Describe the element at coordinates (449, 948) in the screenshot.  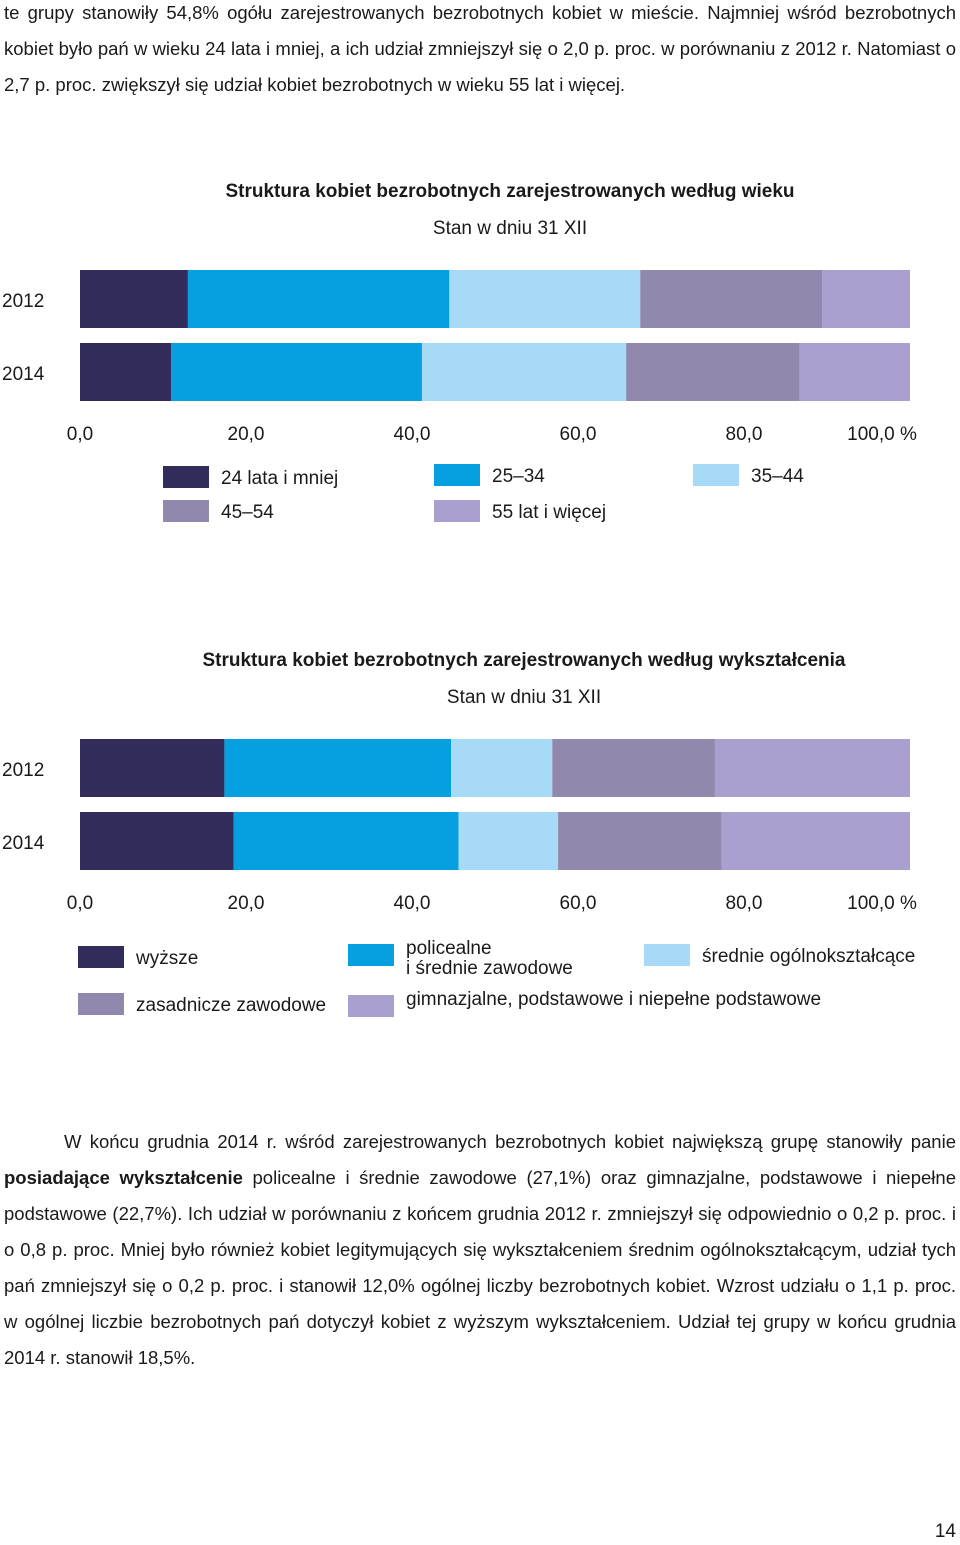
I see `legend-label-line: policealne` at that location.